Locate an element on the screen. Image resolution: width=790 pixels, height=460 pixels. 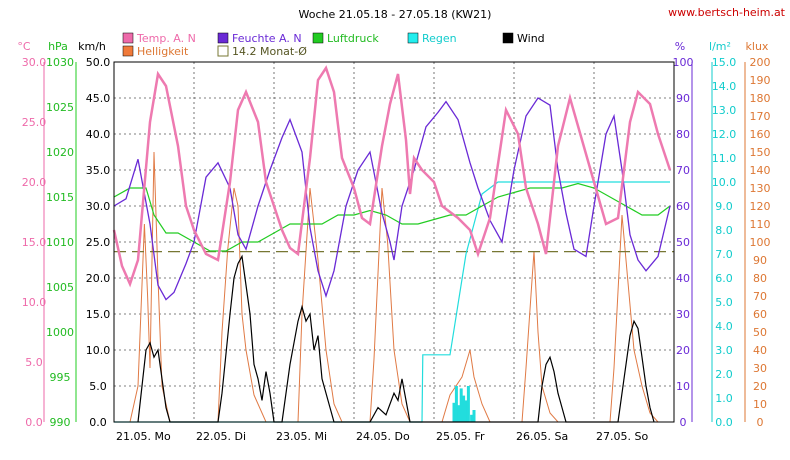
x-tick-label: 27.05. So is located at coordinates (622, 436).